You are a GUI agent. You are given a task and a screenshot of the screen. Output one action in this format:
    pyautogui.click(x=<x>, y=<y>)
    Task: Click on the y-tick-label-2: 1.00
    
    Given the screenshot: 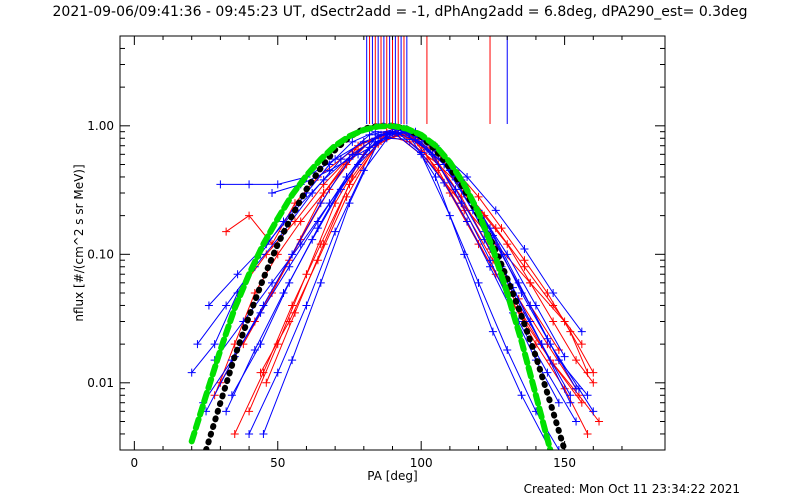 What is the action you would take?
    pyautogui.click(x=100, y=126)
    